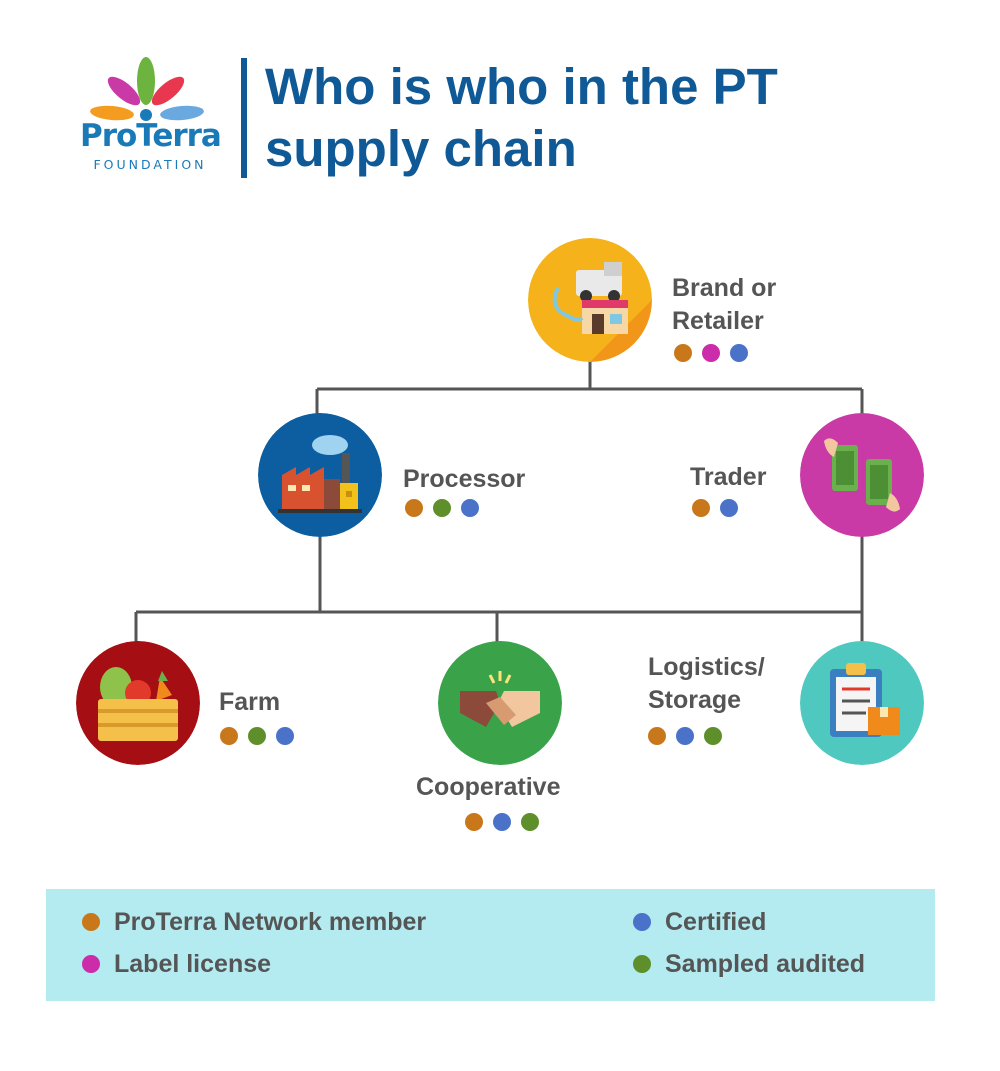 The image size is (1000, 1071). I want to click on proterra-logo: ProTerra FOUNDATION, so click(151, 120).